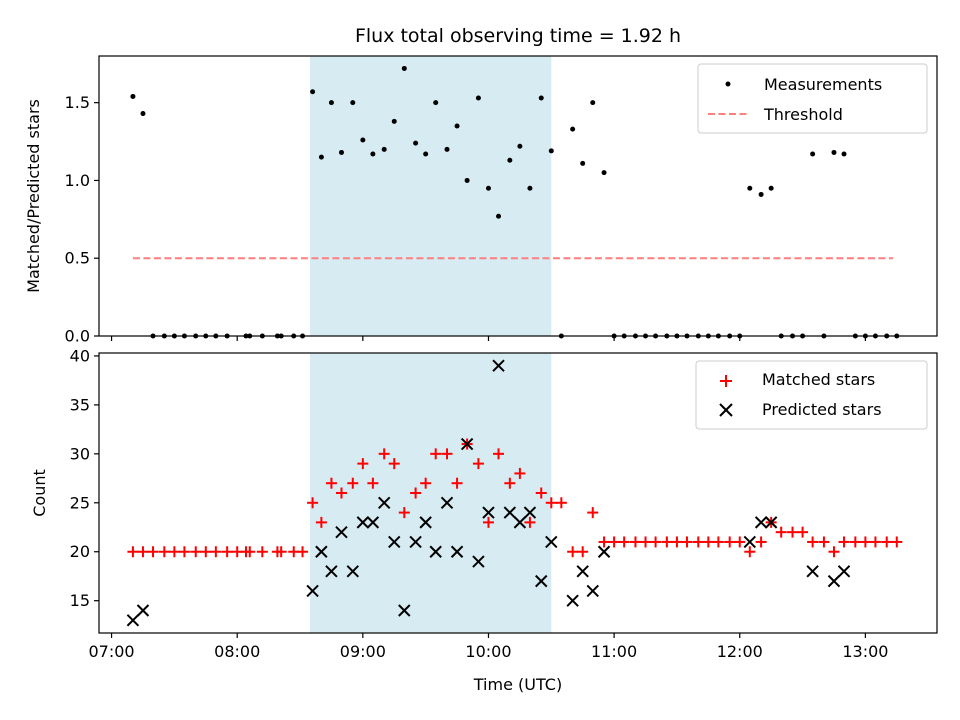 This screenshot has width=960, height=720. Describe the element at coordinates (431, 196) in the screenshot. I see `observing-window-shade-top` at that location.